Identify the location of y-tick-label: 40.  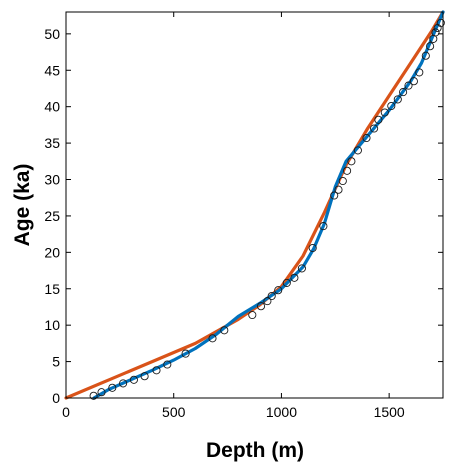
(52, 107).